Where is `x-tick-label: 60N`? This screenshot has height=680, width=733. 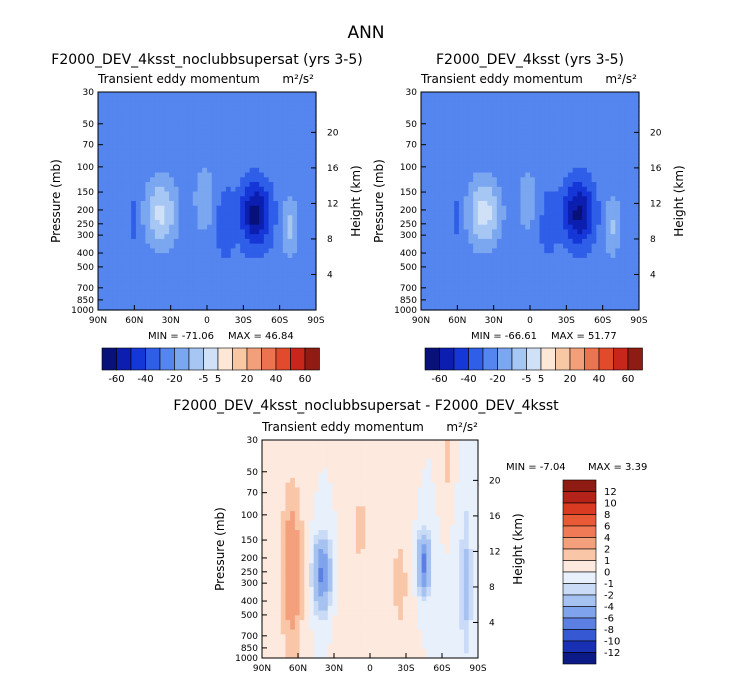 x-tick-label: 60N is located at coordinates (457, 321).